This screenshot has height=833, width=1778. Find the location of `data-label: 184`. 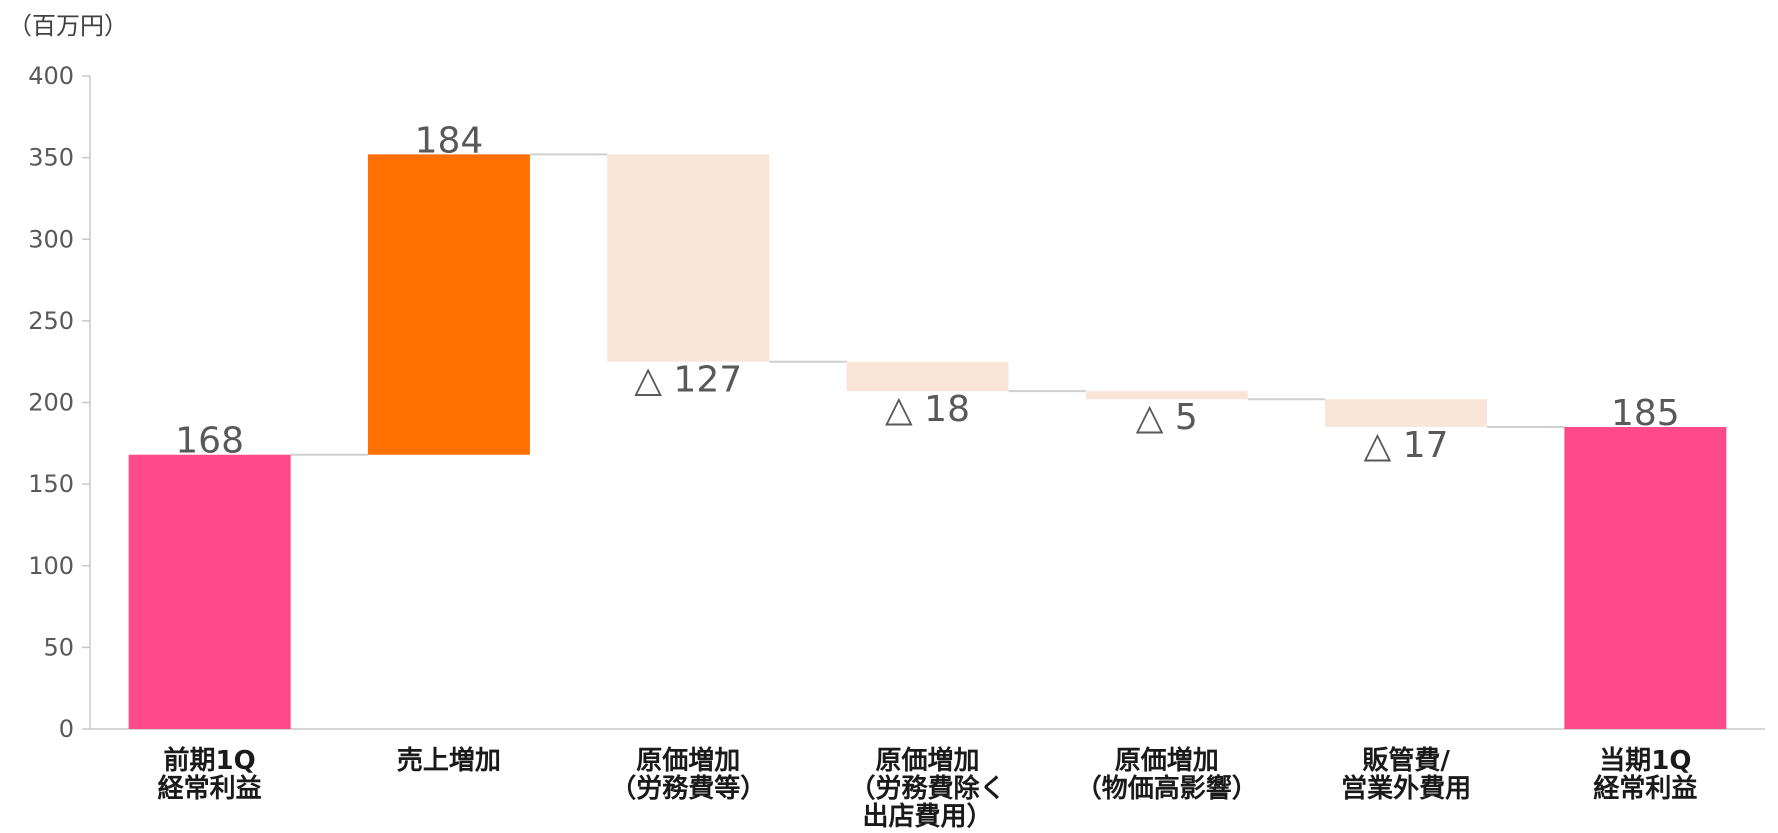

data-label: 184 is located at coordinates (449, 140).